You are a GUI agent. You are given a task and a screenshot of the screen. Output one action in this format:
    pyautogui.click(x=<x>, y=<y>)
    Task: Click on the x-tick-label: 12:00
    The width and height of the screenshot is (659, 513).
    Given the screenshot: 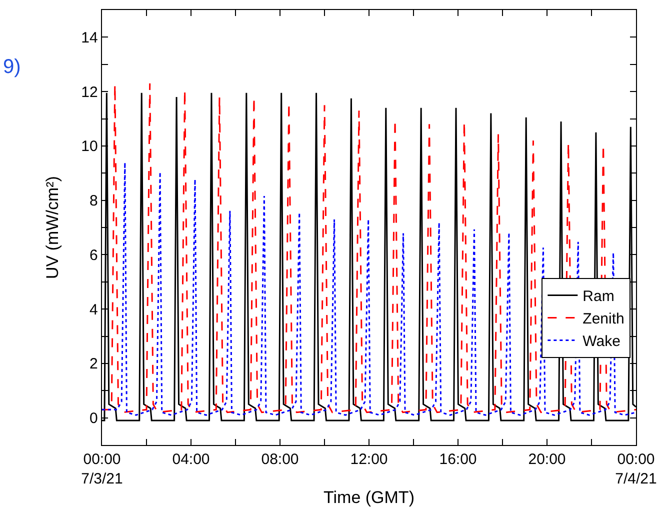 What is the action you would take?
    pyautogui.click(x=369, y=459)
    